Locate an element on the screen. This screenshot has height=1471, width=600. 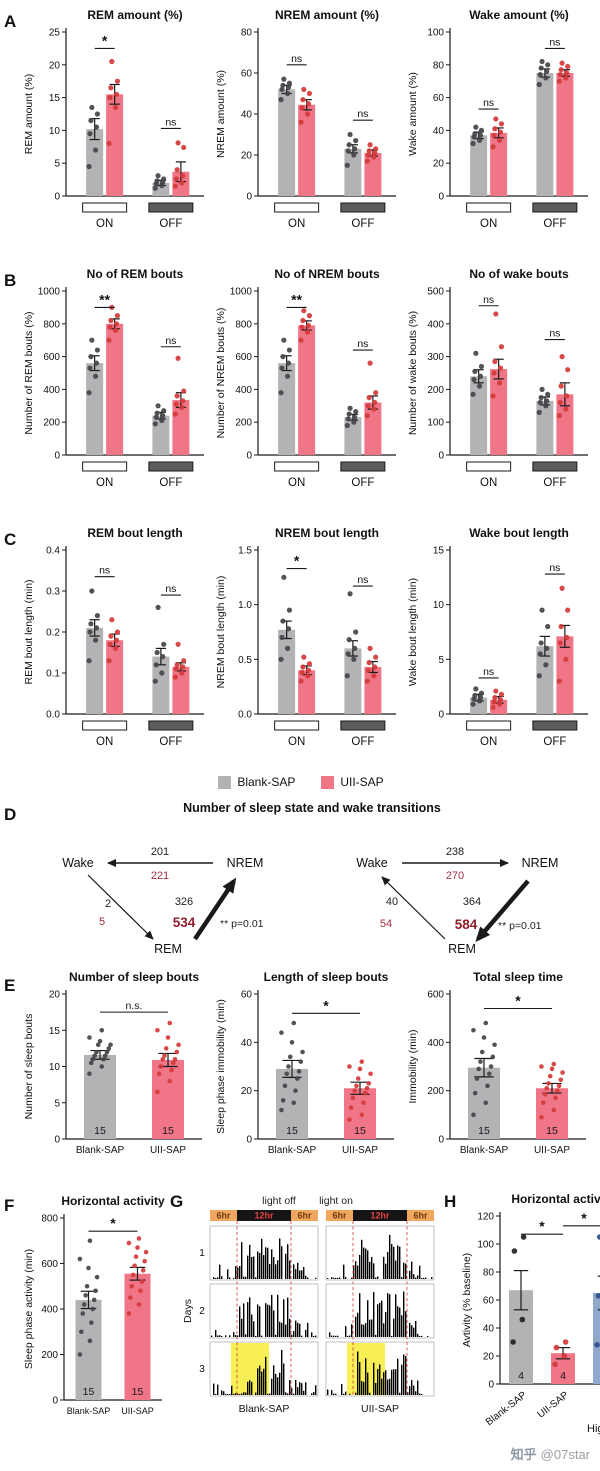
svg-text: Number of wake bouts (%) is located at coordinates (413, 373).